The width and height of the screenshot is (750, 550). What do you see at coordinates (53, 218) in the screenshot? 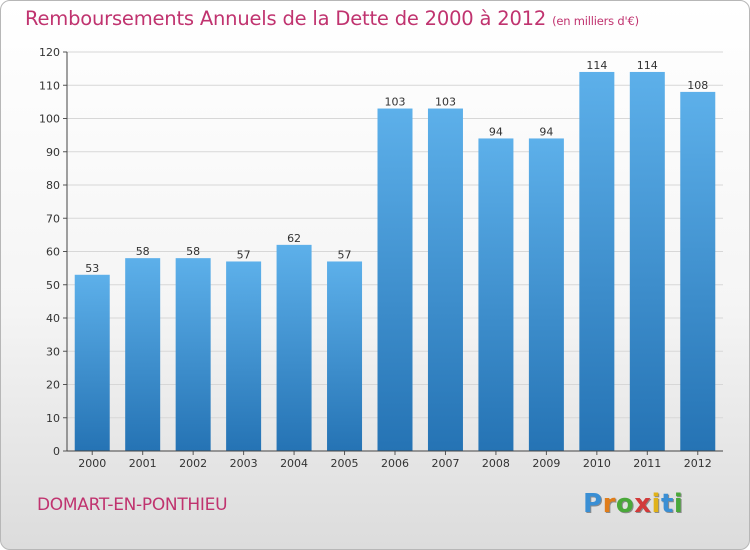
I see `y-tick-label: 70` at bounding box center [53, 218].